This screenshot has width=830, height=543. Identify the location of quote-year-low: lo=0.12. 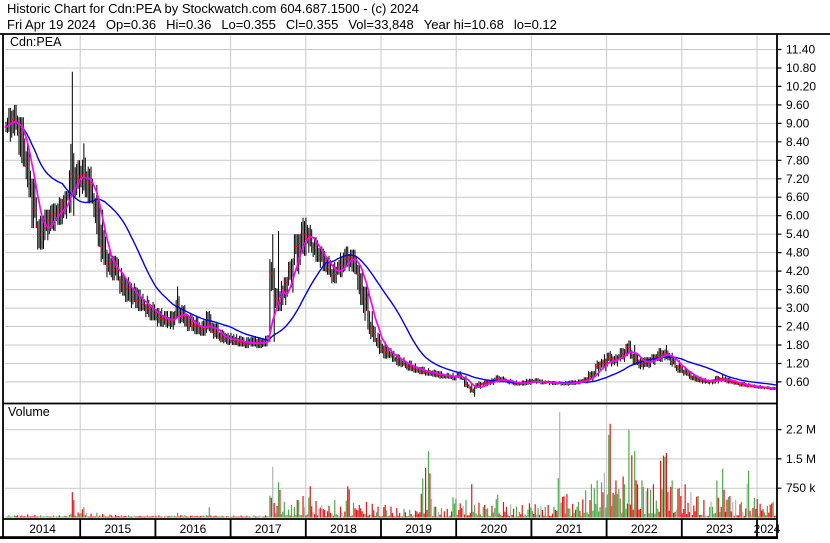
(535, 24).